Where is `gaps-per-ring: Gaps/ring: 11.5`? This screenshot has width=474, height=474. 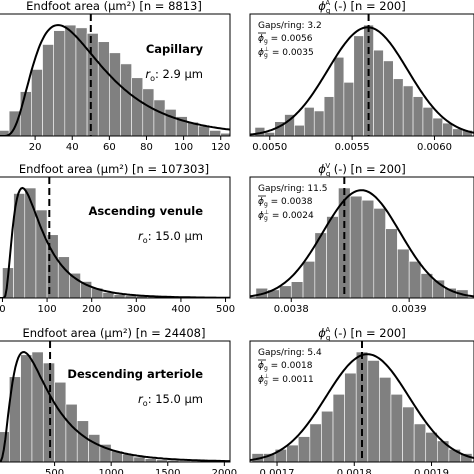 gaps-per-ring: Gaps/ring: 11.5 is located at coordinates (292, 189).